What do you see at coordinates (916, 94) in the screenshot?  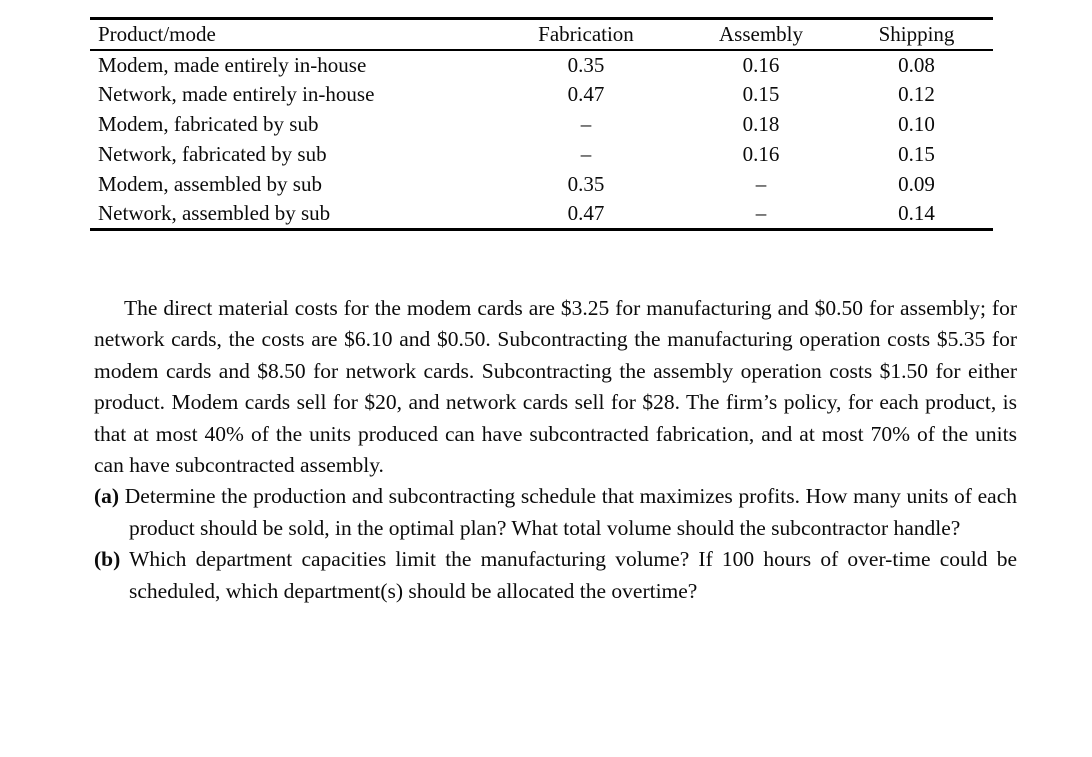 I see `shipping-value: 0.12` at bounding box center [916, 94].